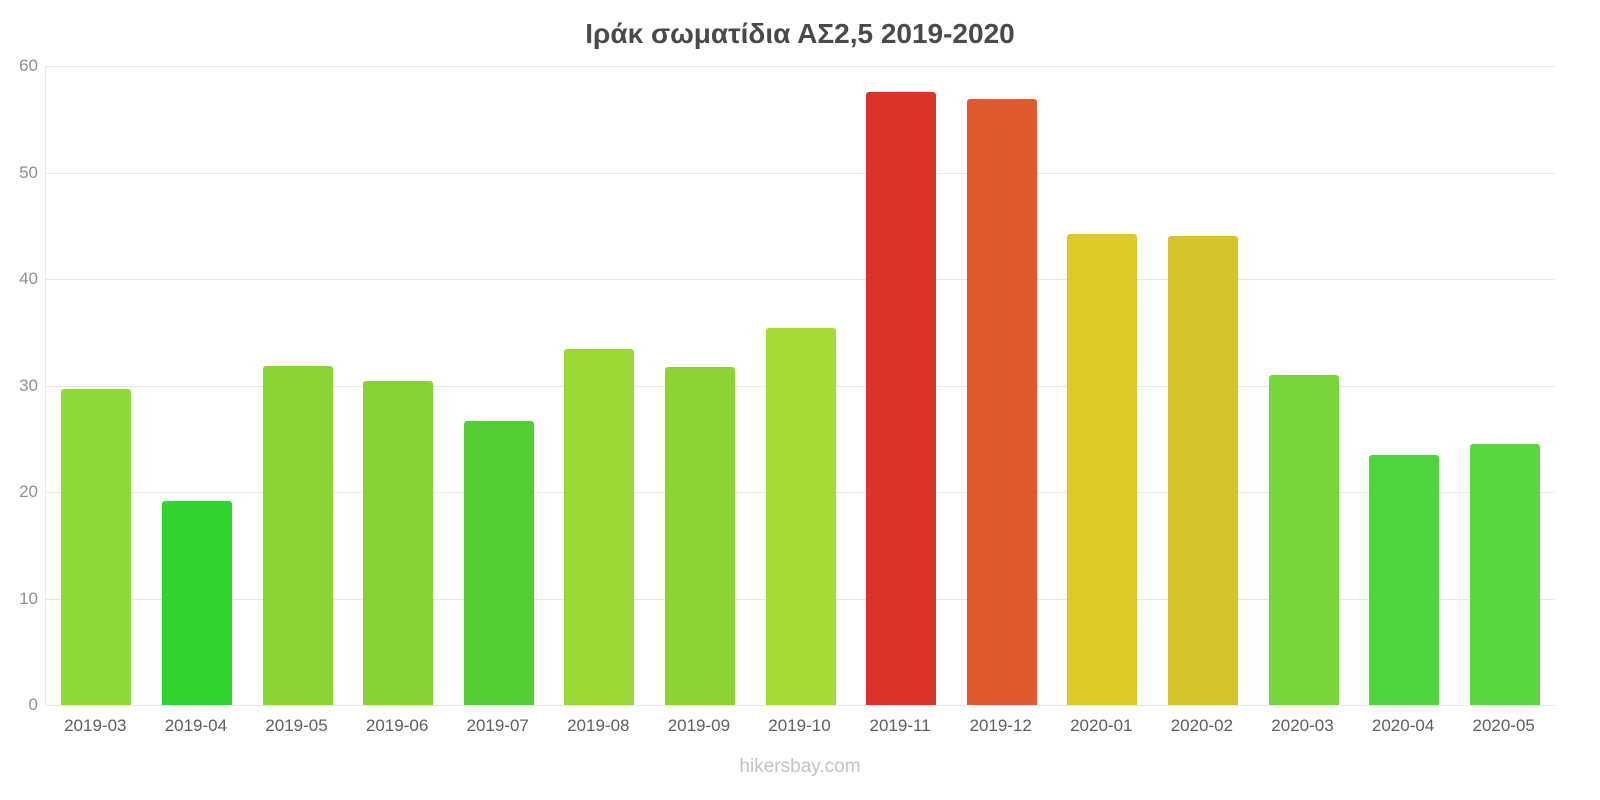 The height and width of the screenshot is (800, 1600). What do you see at coordinates (1503, 725) in the screenshot?
I see `x-tick-label-2020-05: 2020-05` at bounding box center [1503, 725].